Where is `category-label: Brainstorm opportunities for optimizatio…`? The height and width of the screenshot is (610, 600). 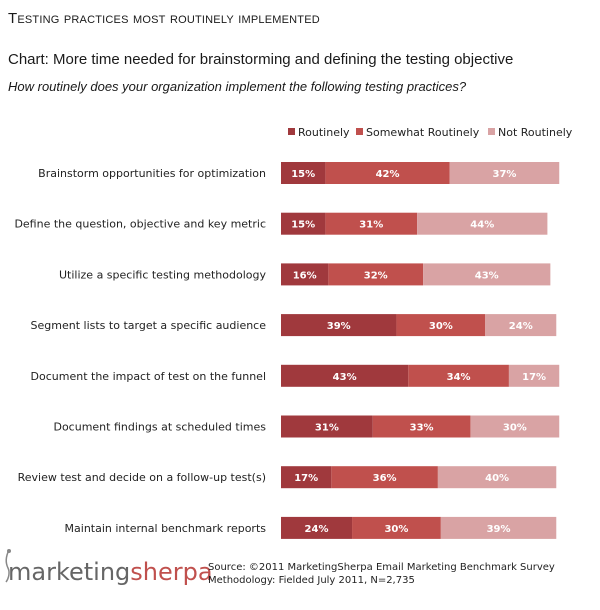 category-label: Brainstorm opportunities for optimizatio… is located at coordinates (152, 173).